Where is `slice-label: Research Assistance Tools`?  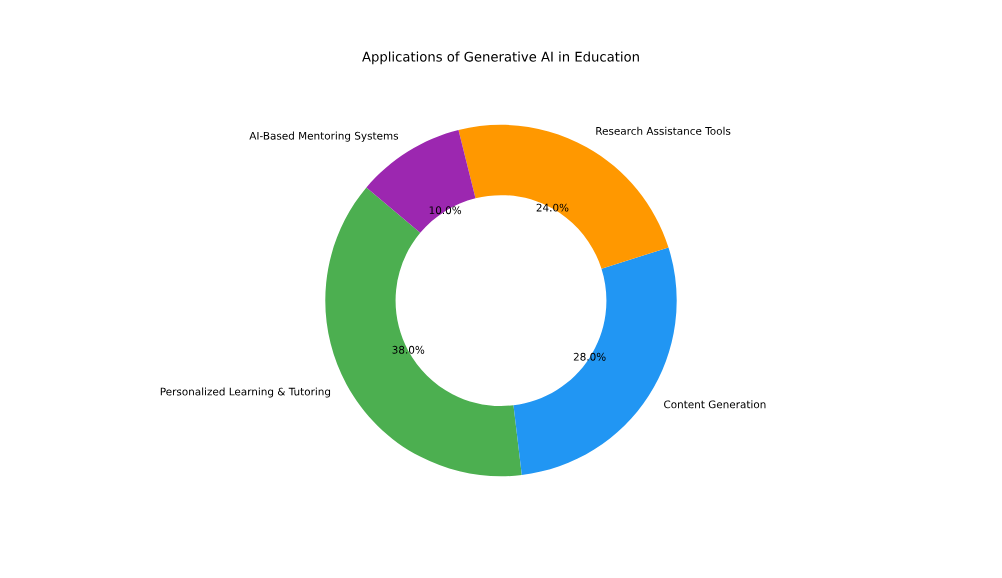
slice-label: Research Assistance Tools is located at coordinates (663, 130).